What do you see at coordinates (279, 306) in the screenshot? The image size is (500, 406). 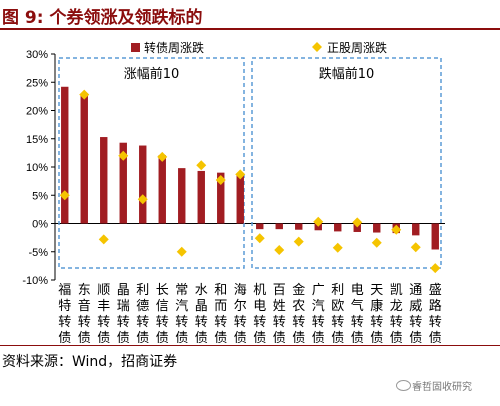 I see `category-label-char: 姓` at bounding box center [279, 306].